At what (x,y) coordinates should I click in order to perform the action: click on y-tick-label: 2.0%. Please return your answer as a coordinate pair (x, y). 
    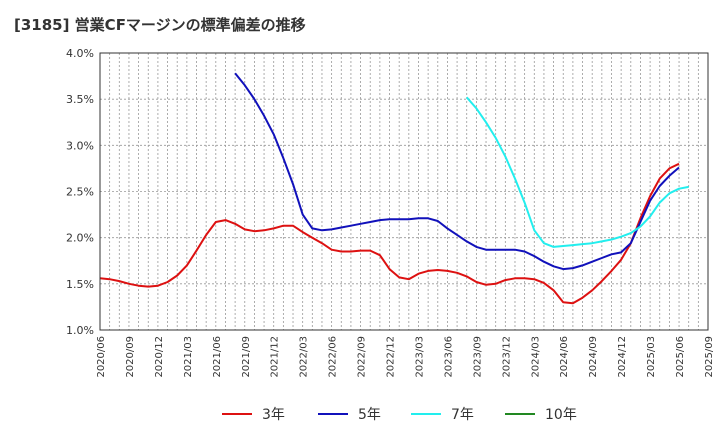
    Looking at the image, I should click on (80, 238).